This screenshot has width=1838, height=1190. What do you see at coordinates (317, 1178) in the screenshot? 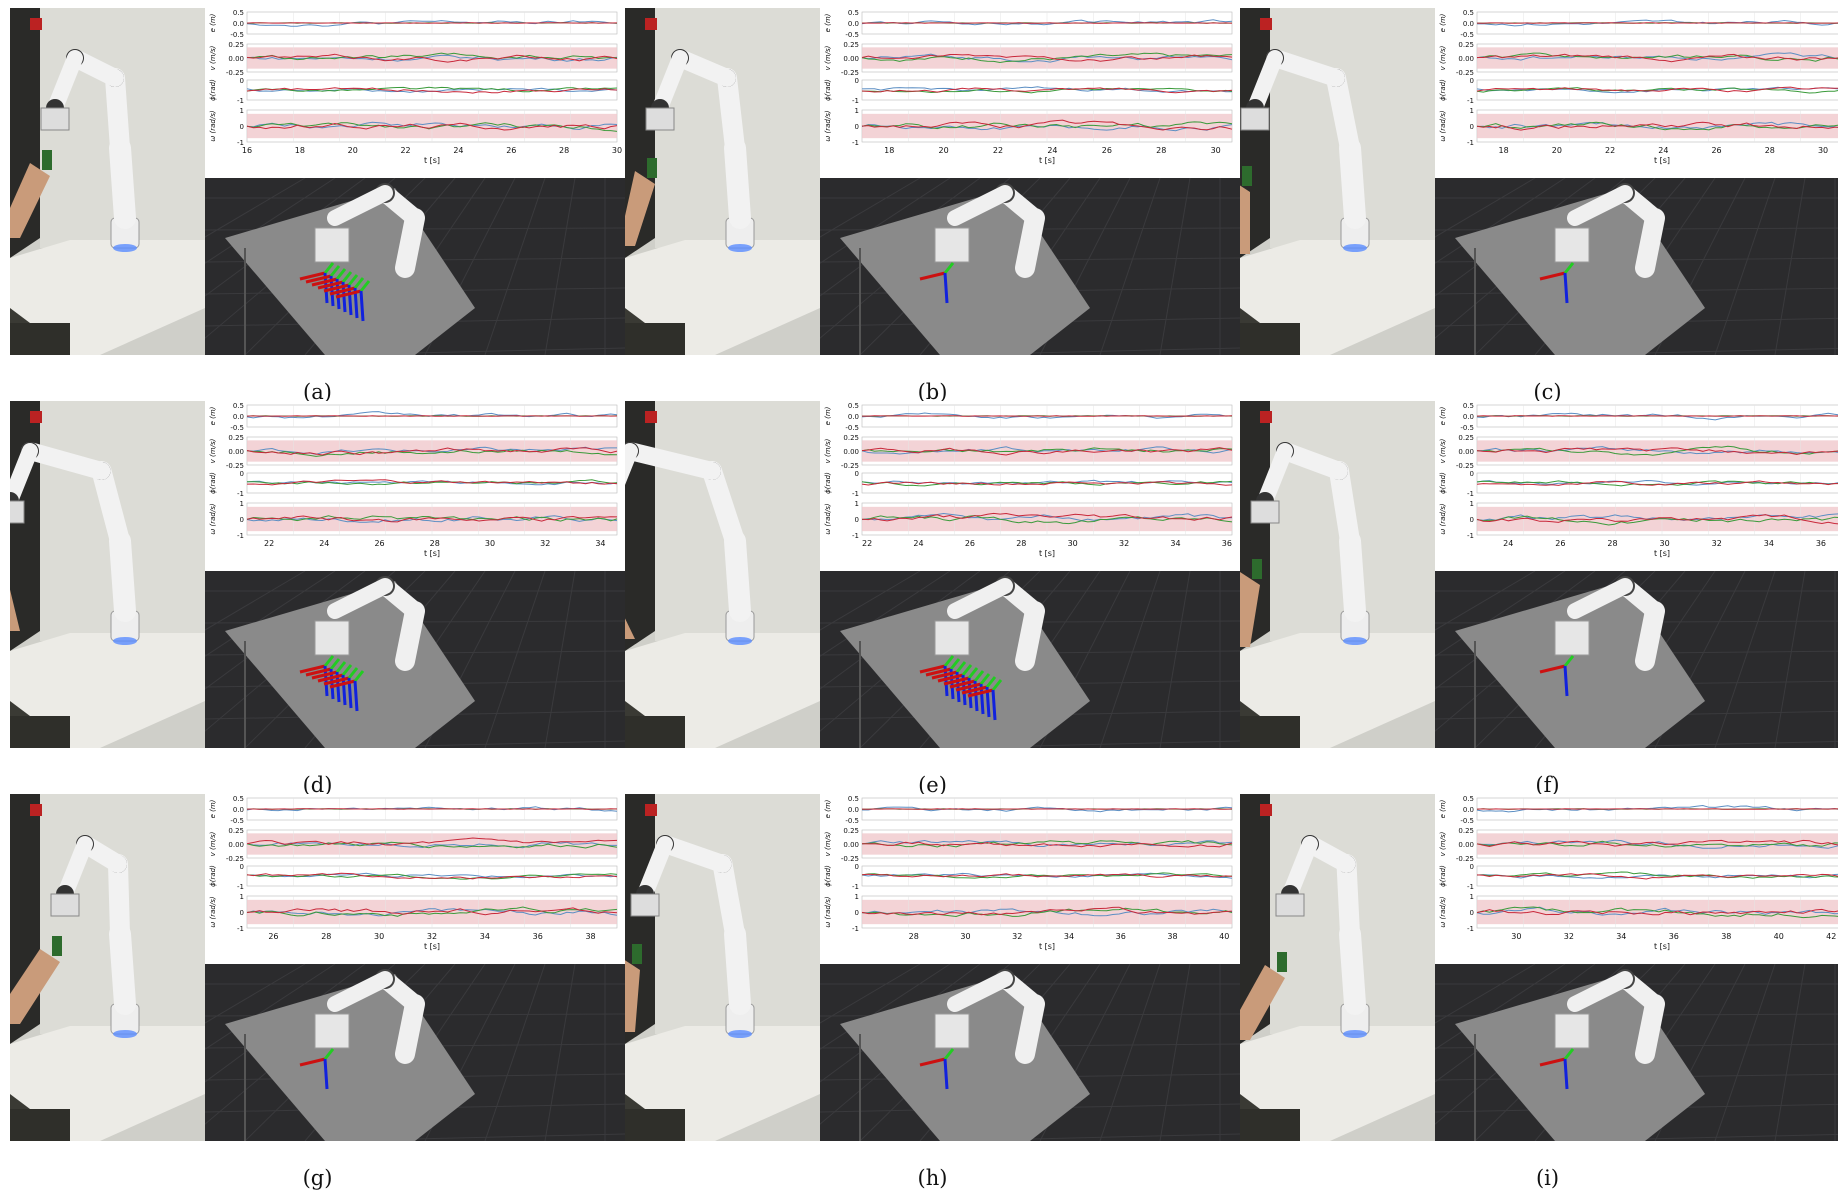
I see `panel-caption: (g)` at bounding box center [317, 1178].